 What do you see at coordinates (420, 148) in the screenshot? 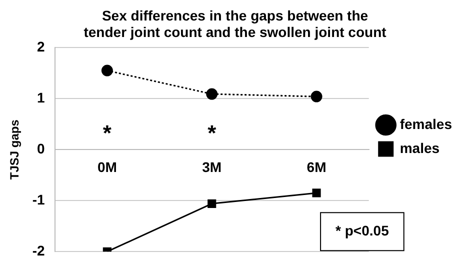
I see `legend-label: males` at bounding box center [420, 148].